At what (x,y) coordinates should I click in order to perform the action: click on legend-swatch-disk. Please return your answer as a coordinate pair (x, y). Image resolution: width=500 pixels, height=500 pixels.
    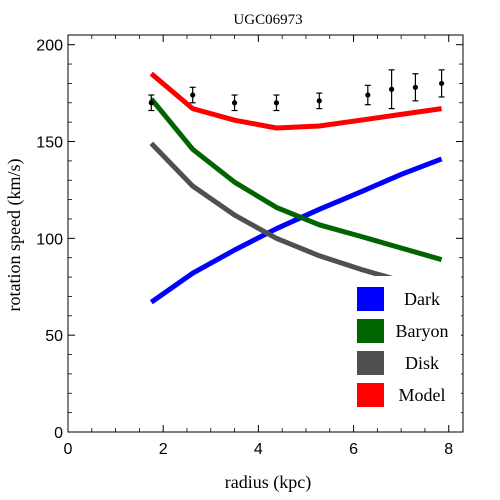
    Looking at the image, I should click on (370, 363).